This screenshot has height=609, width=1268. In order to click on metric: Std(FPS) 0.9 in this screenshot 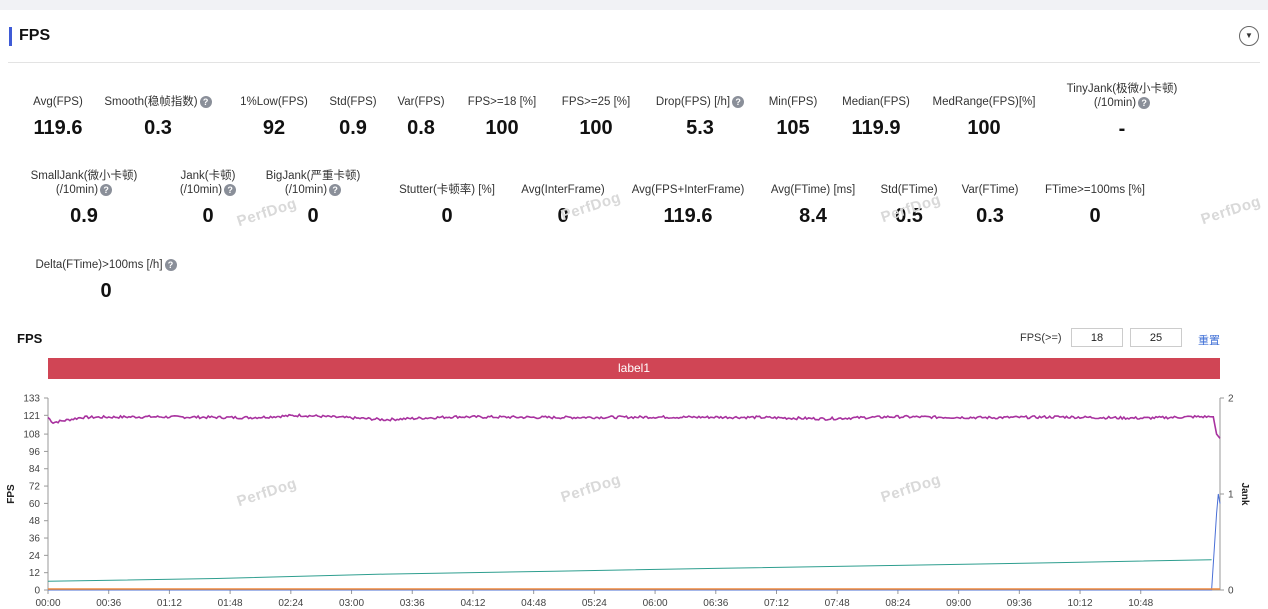, I will do `click(353, 117)`.